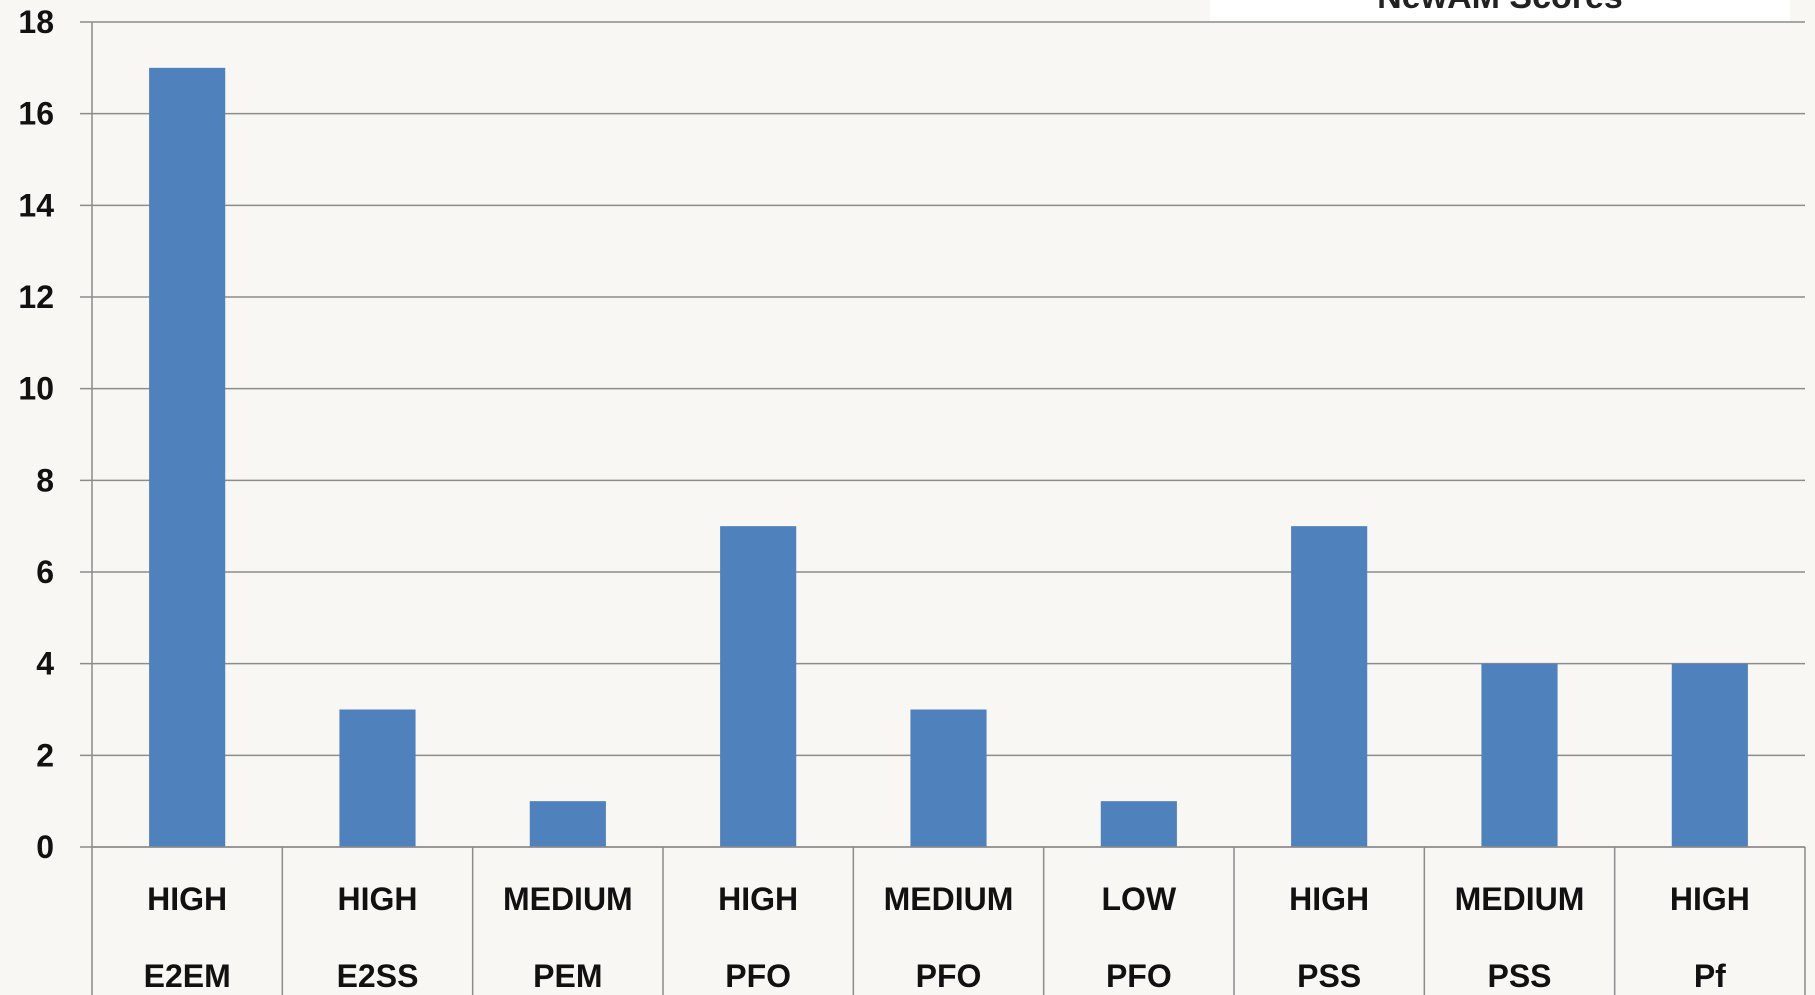  Describe the element at coordinates (36, 22) in the screenshot. I see `y-tick-label: 18` at that location.